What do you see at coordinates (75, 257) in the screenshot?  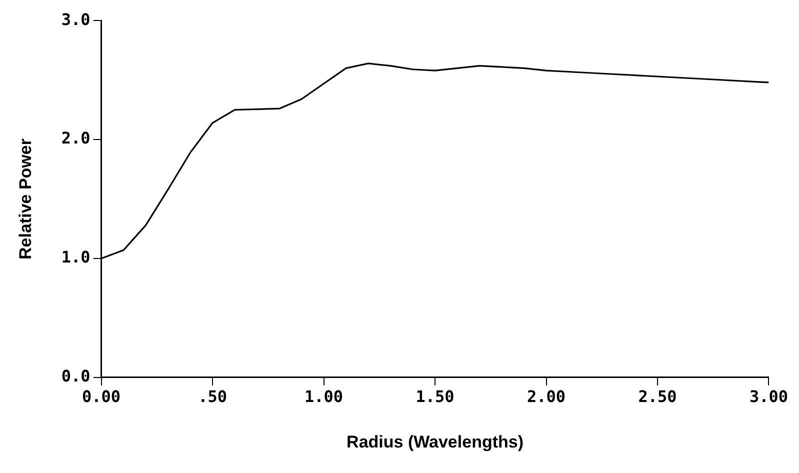 I see `y-tick-label: 1.0` at bounding box center [75, 257].